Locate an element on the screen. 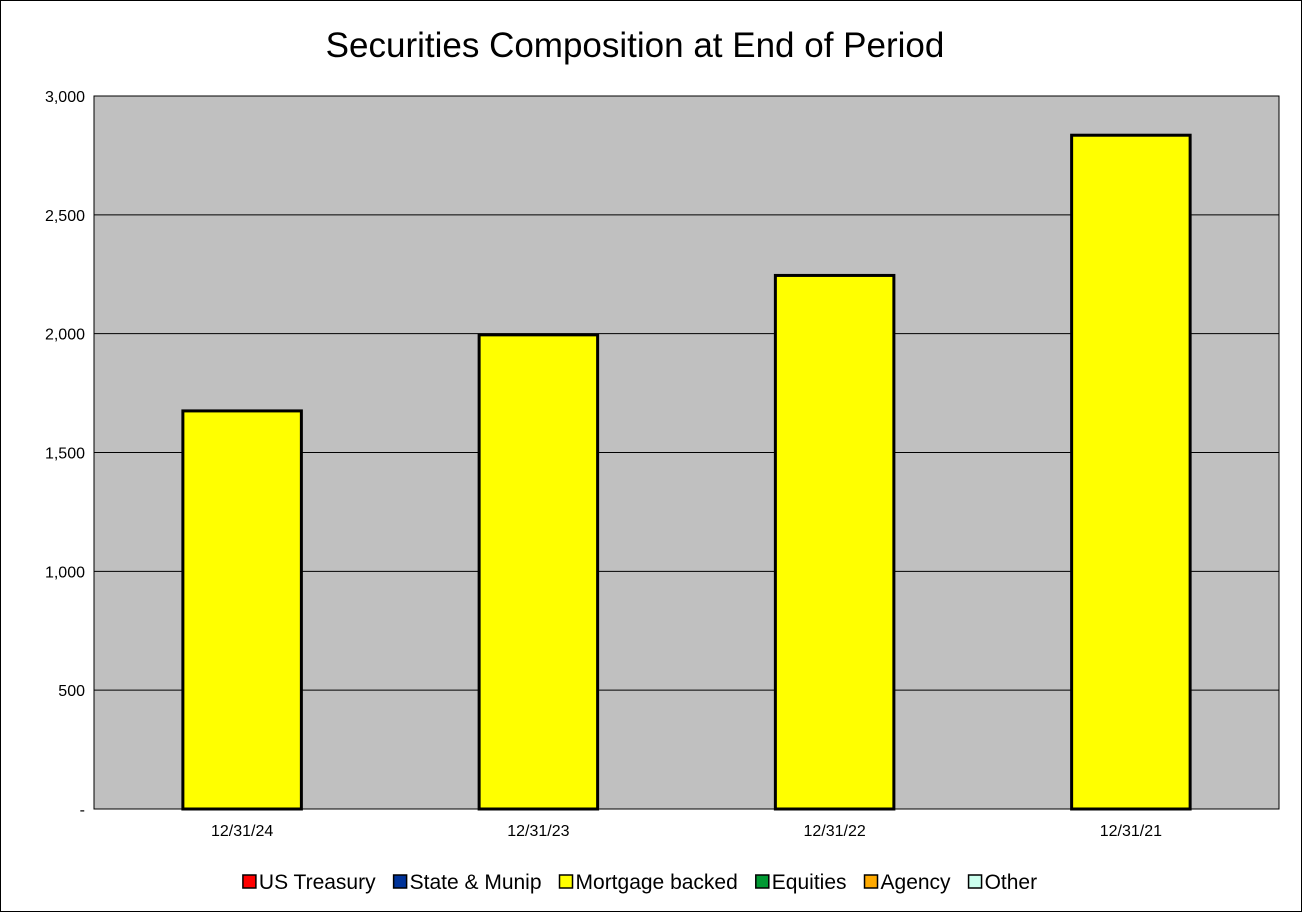  legend-label: US Treasury is located at coordinates (317, 882).